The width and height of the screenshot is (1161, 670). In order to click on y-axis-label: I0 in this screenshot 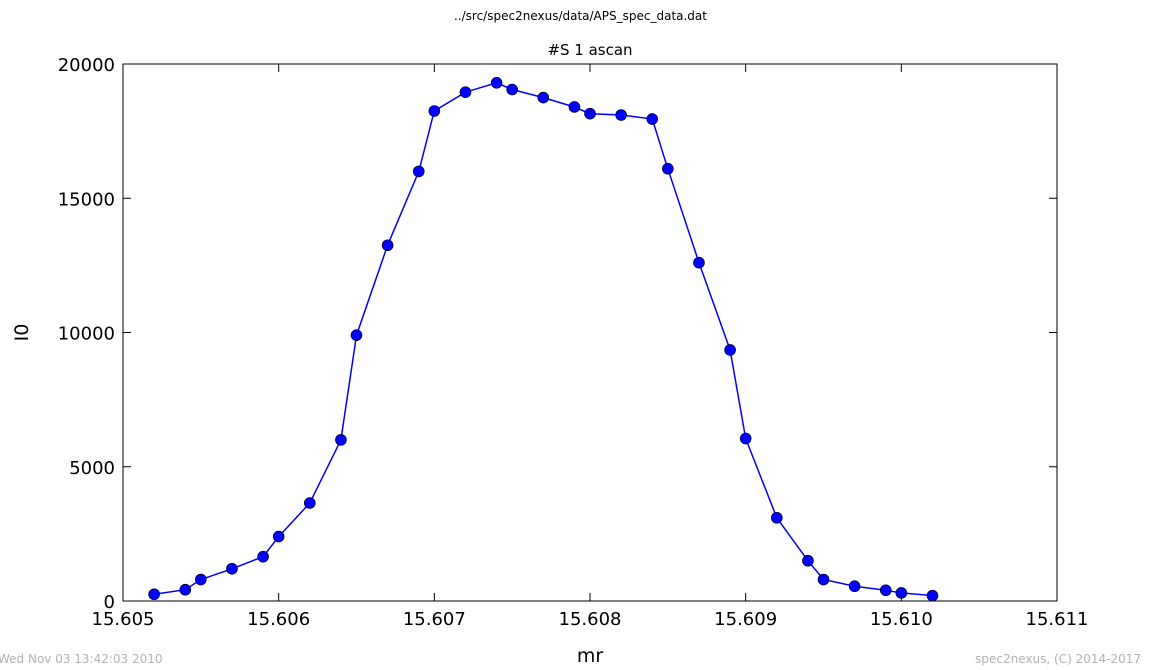, I will do `click(22, 333)`.